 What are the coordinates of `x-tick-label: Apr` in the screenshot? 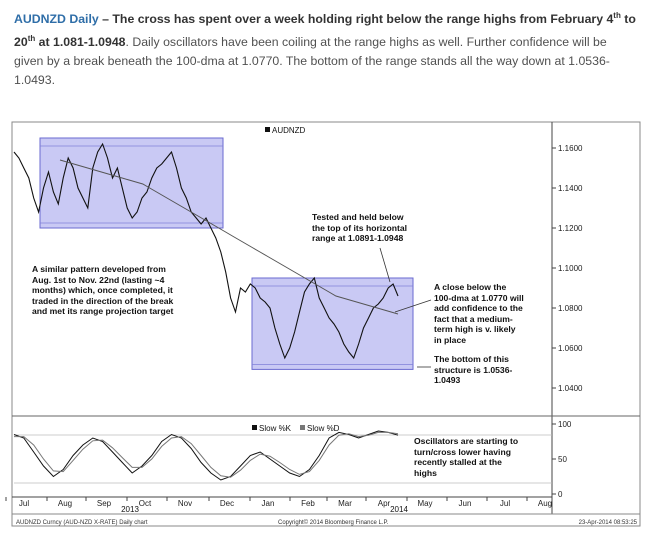 It's located at (384, 503).